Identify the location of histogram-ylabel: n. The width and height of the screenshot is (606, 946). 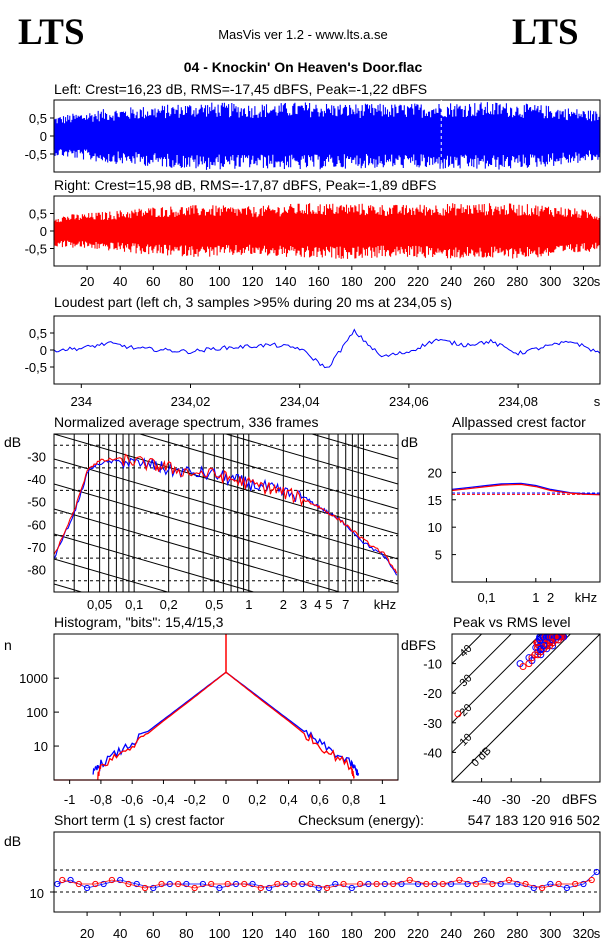
(8, 645).